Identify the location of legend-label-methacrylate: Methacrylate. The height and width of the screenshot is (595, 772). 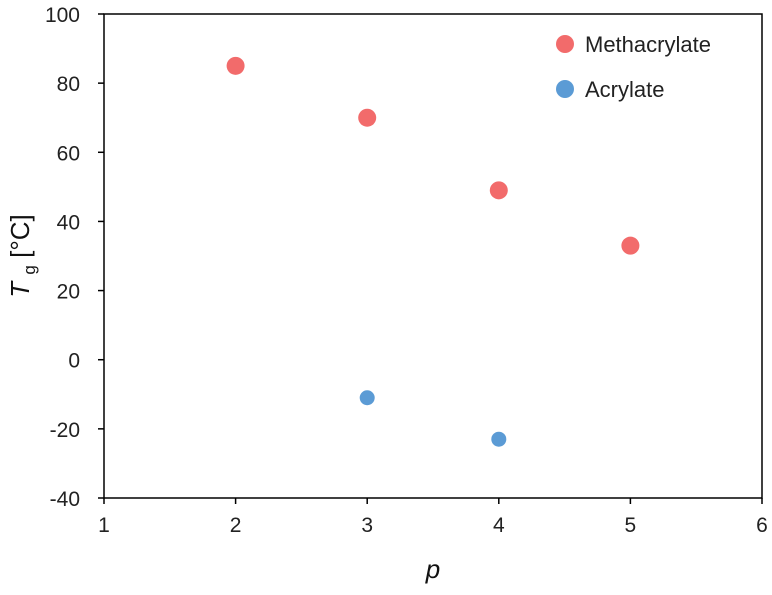
(648, 44).